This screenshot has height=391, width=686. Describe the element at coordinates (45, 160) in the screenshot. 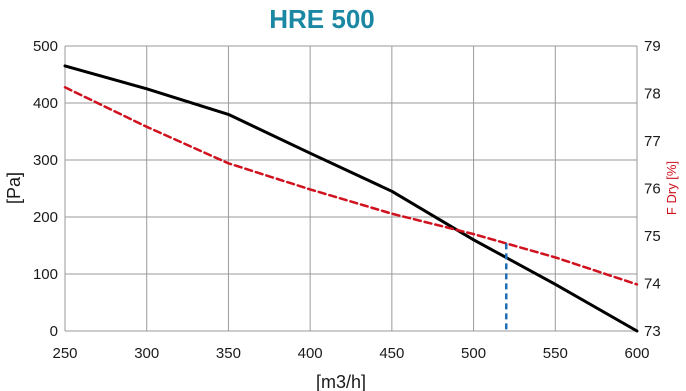

I see `y-tick-label: 300` at that location.